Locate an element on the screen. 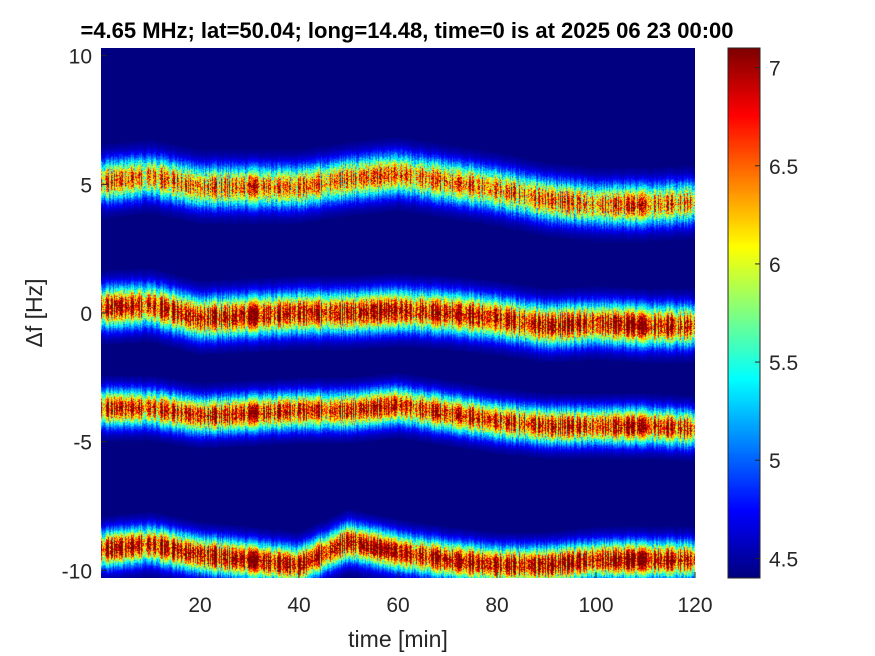 The height and width of the screenshot is (656, 875). x-tick-label: 120 is located at coordinates (694, 605).